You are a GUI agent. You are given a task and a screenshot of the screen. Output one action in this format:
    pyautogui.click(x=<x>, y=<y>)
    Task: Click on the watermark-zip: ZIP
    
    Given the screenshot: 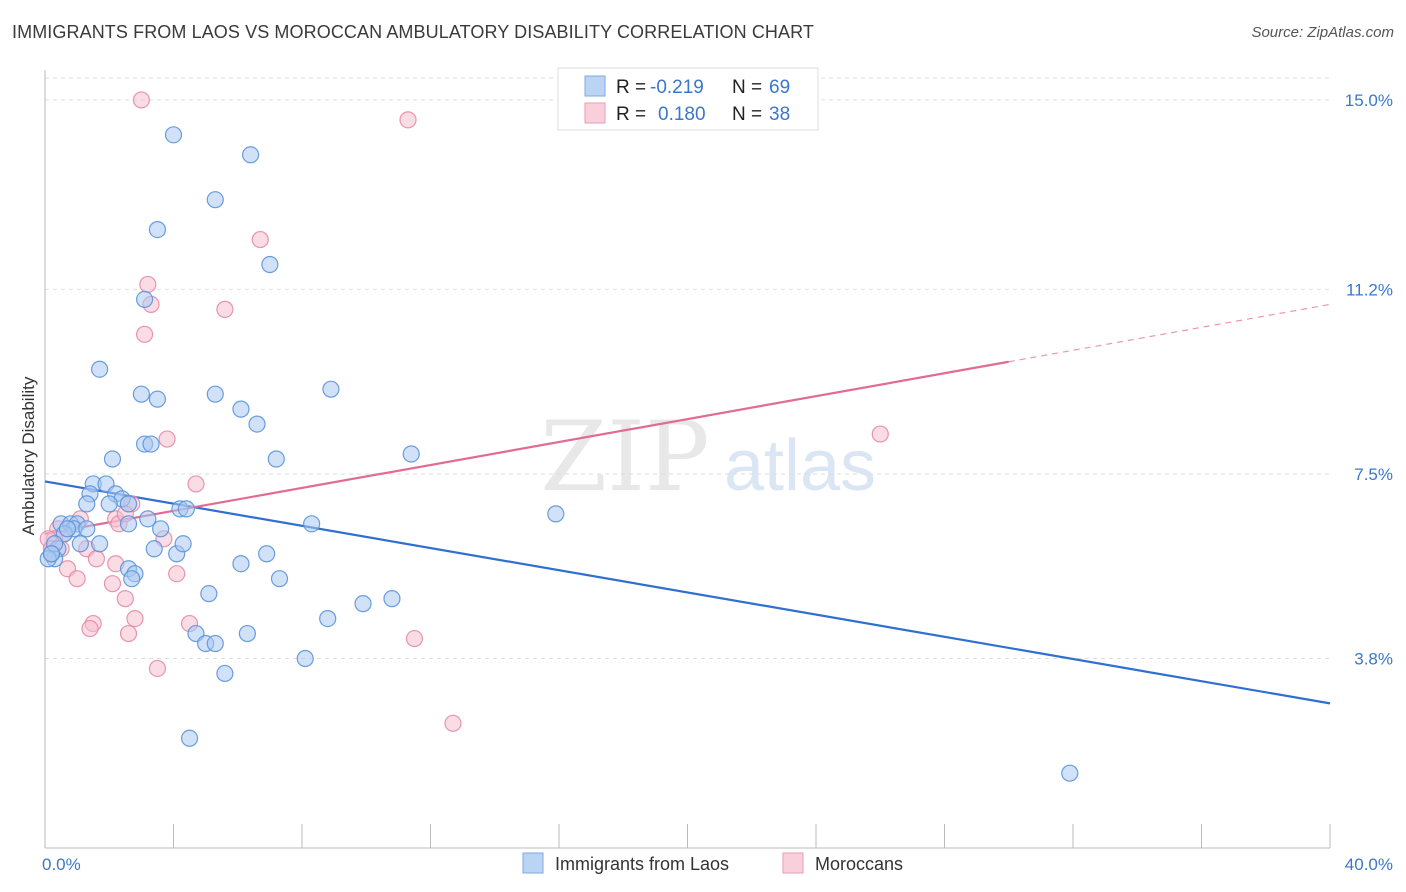 What is the action you would take?
    pyautogui.click(x=624, y=457)
    